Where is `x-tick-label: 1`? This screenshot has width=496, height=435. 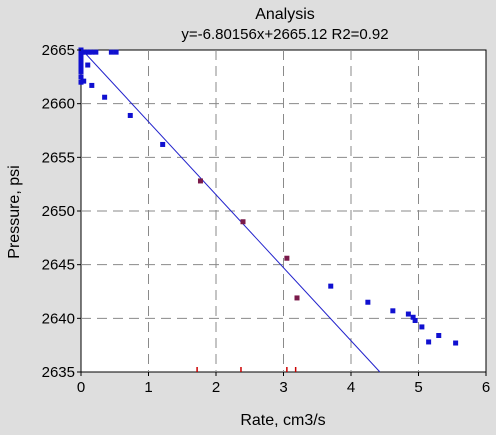
x-tick-label: 1 is located at coordinates (148, 387).